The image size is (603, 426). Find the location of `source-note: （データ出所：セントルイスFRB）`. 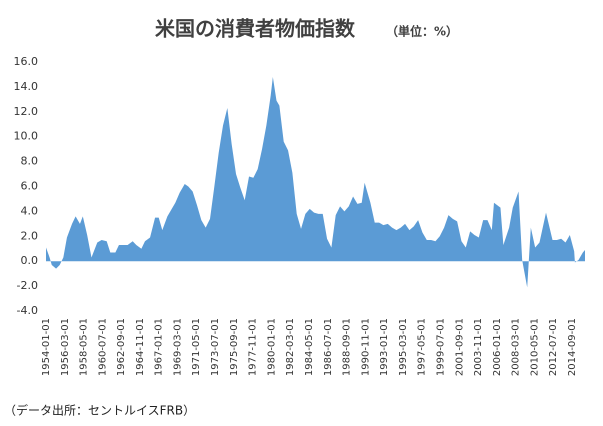

source-note: （データ出所：セントルイスFRB） is located at coordinates (99, 410).